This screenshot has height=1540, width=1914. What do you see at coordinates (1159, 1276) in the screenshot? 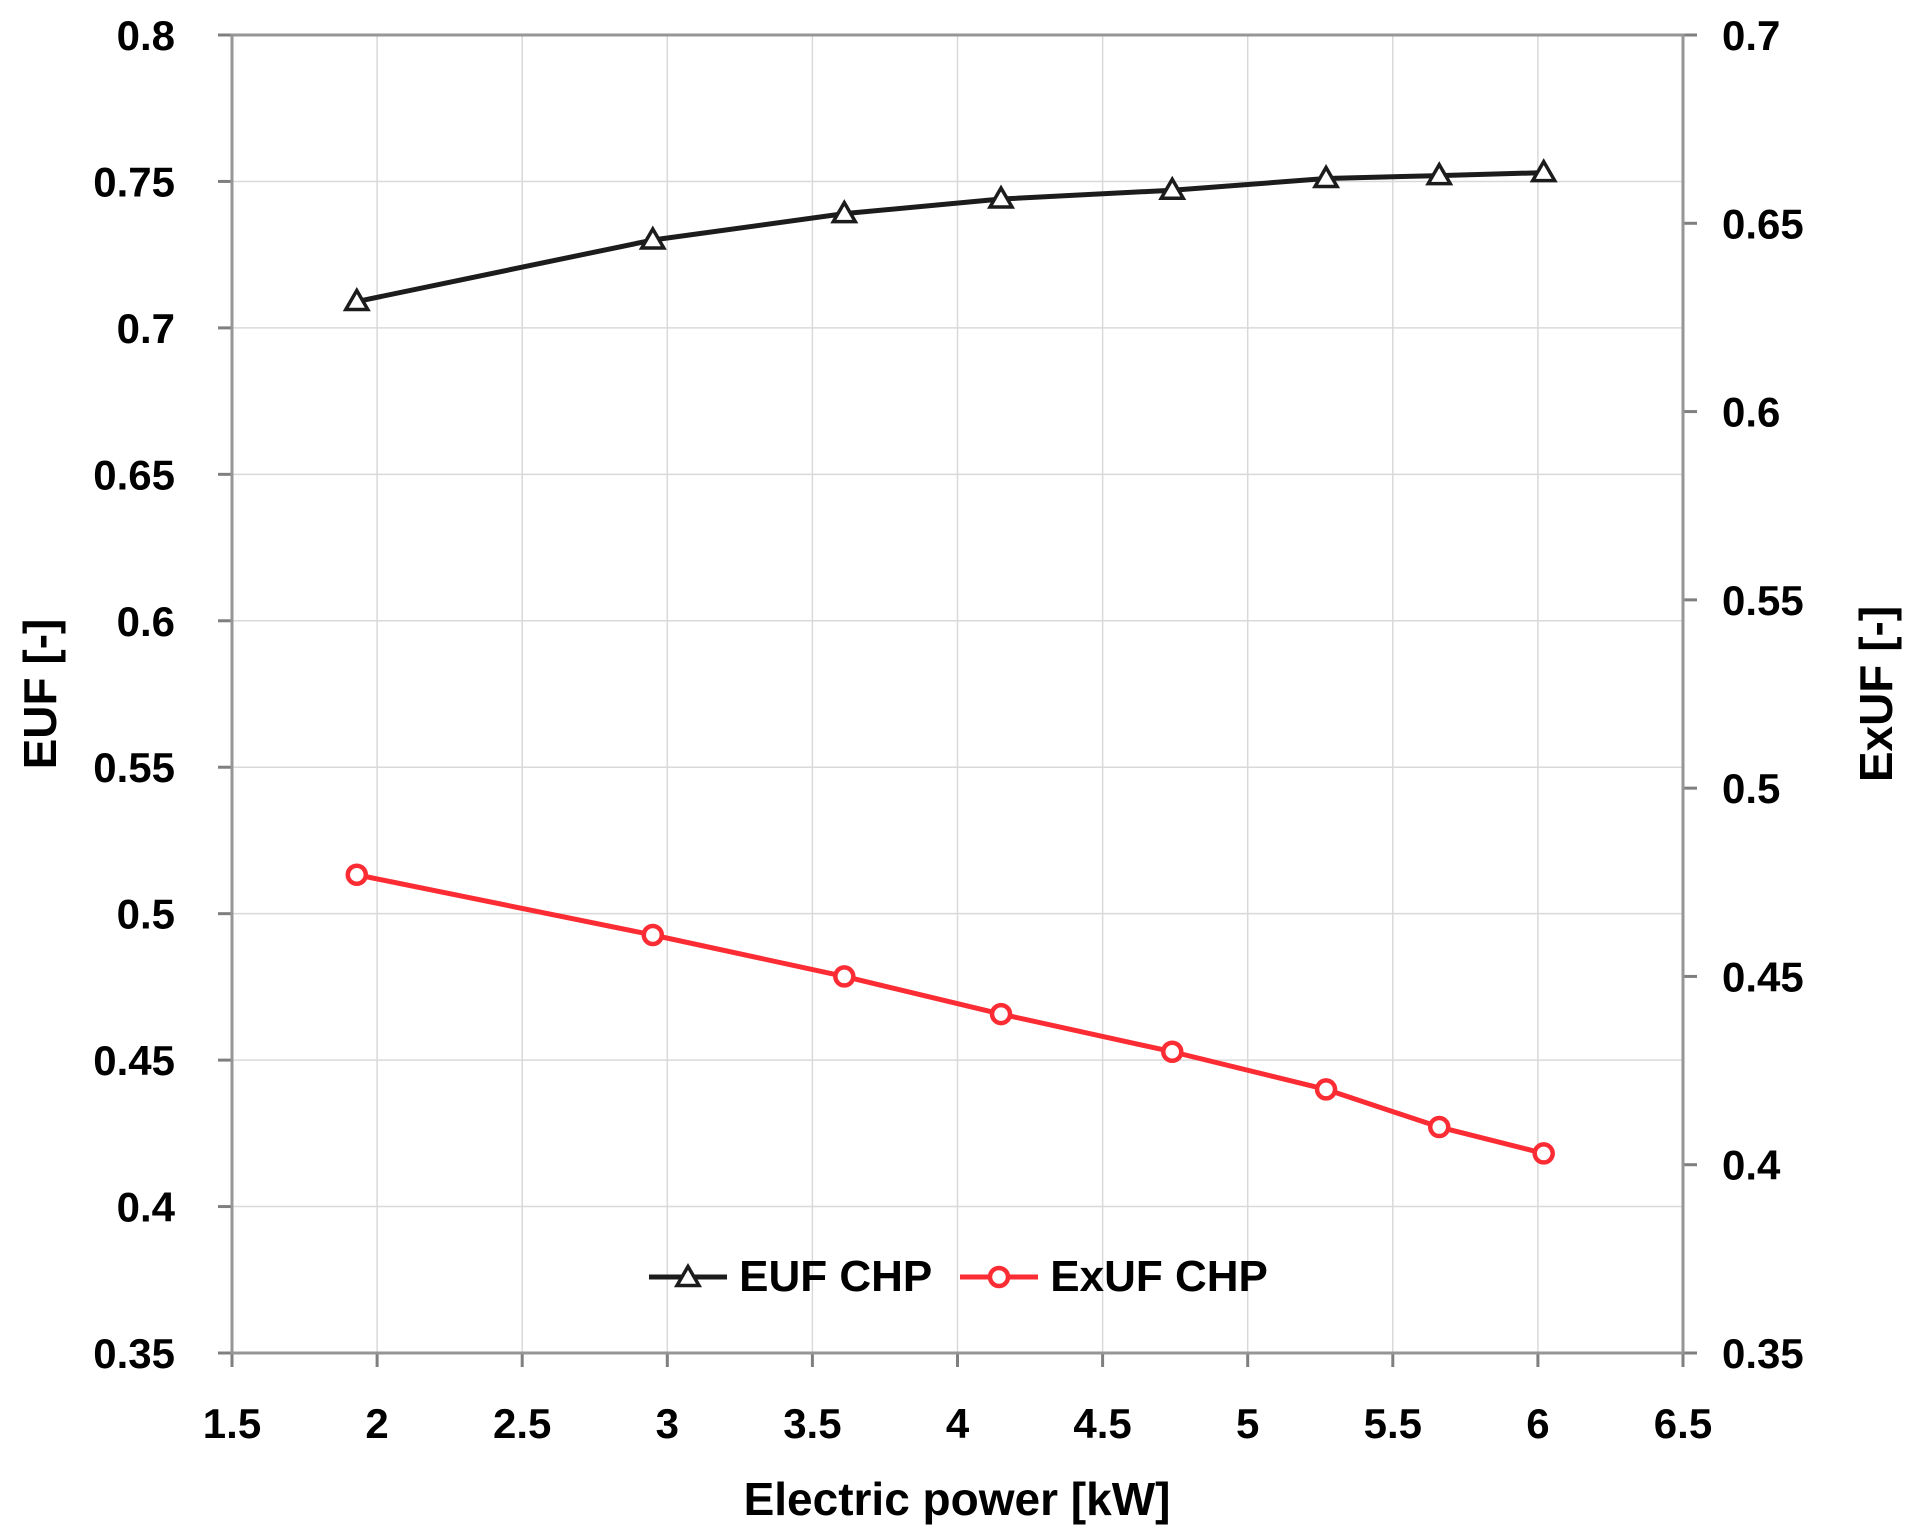
I see `legend-label-exuf-chp: ExUF CHP` at bounding box center [1159, 1276].